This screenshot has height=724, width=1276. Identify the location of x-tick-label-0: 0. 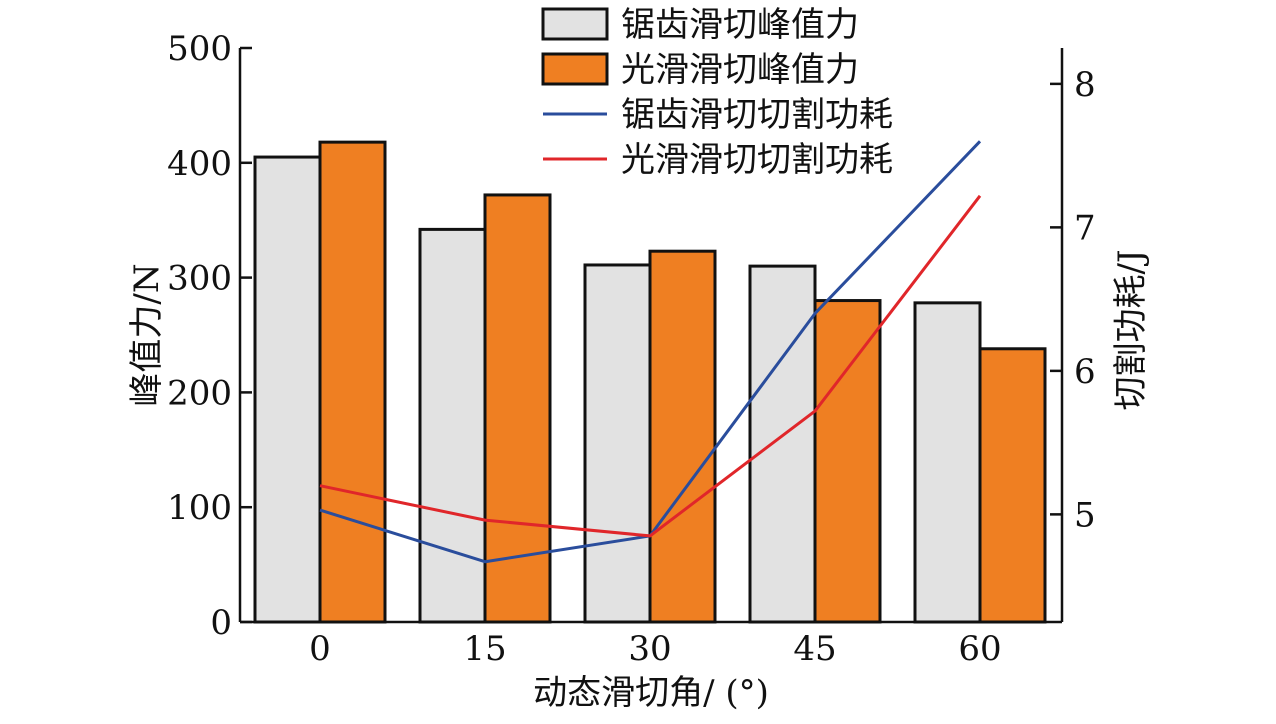
(320, 649).